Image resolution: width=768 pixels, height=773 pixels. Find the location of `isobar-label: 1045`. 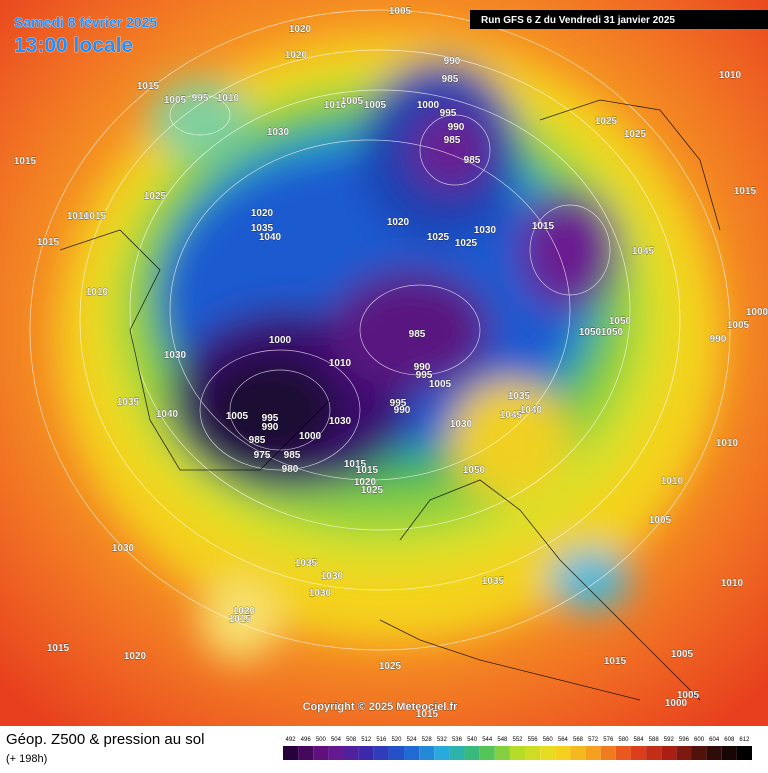

isobar-label: 1045 is located at coordinates (643, 251).